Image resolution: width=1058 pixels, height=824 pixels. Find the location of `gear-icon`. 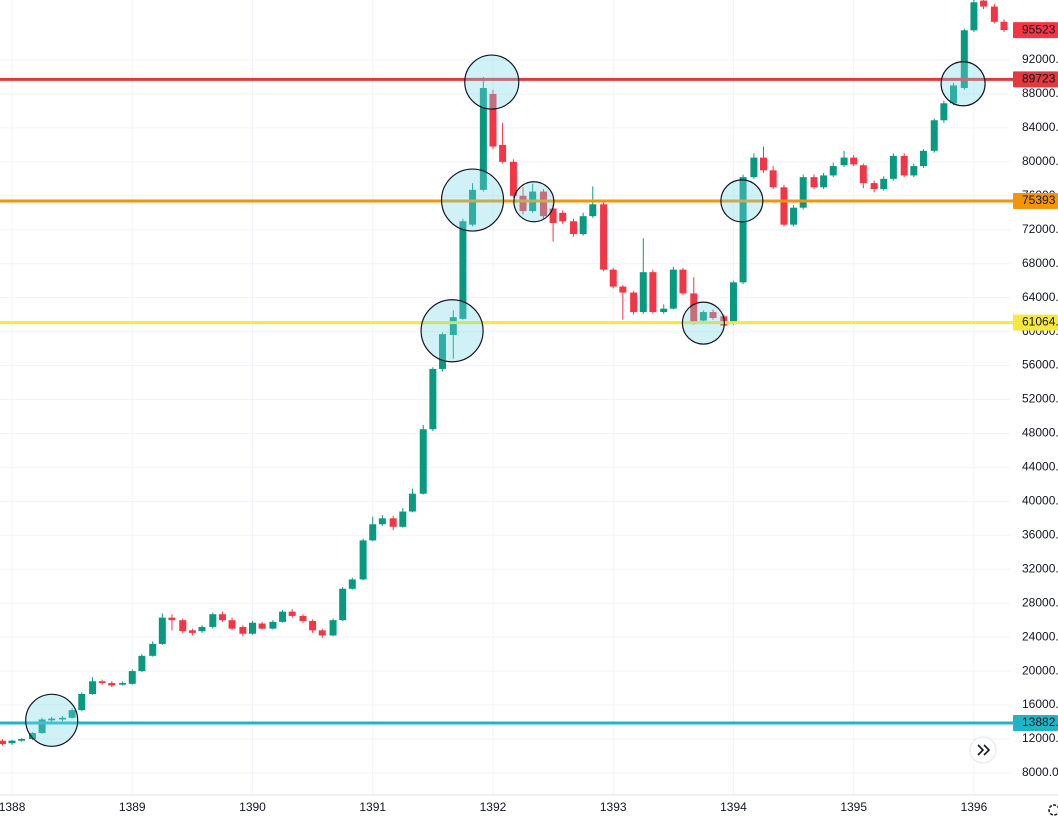

gear-icon is located at coordinates (1053, 810).